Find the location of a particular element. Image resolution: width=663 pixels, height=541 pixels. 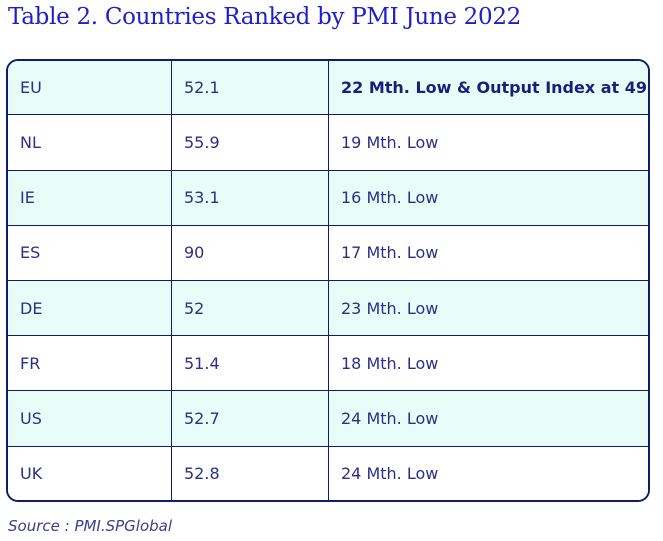

table-row: US 52.7 24 Mth. Low is located at coordinates (328, 418).